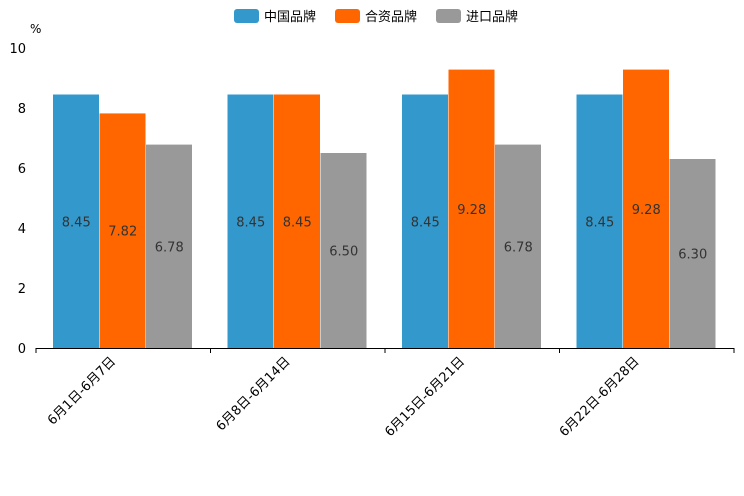  What do you see at coordinates (391, 17) in the screenshot?
I see `legend-label-1: 合资品牌` at bounding box center [391, 17].